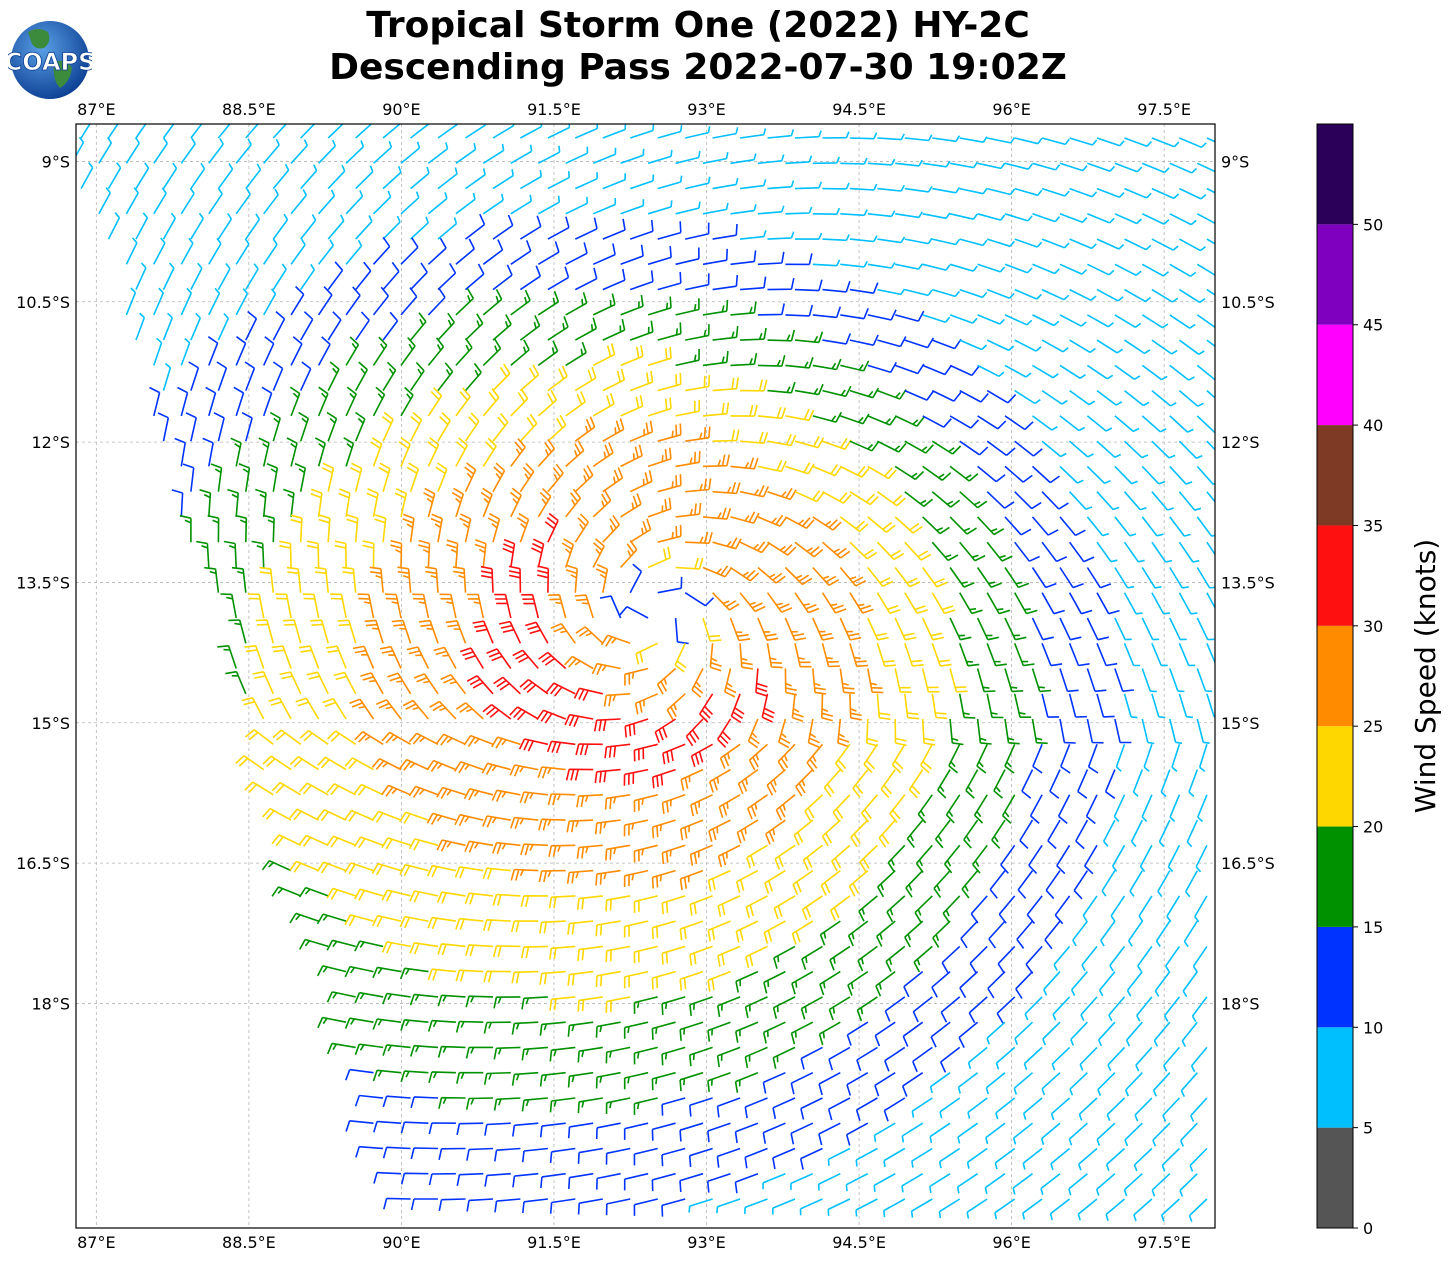 The width and height of the screenshot is (1453, 1264). I want to click on colorbar-bin, so click(1335, 575).